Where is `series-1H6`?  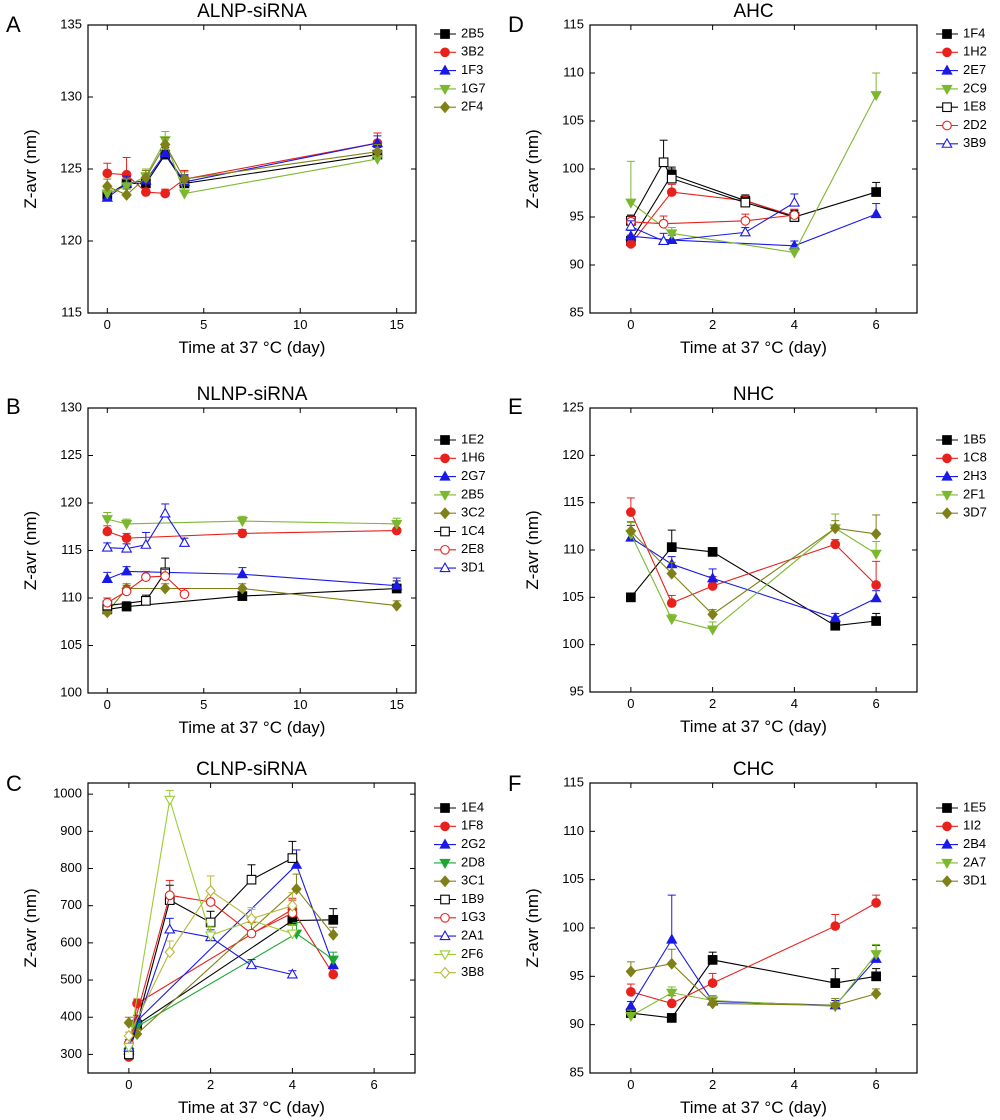
series-1H6 is located at coordinates (252, 533).